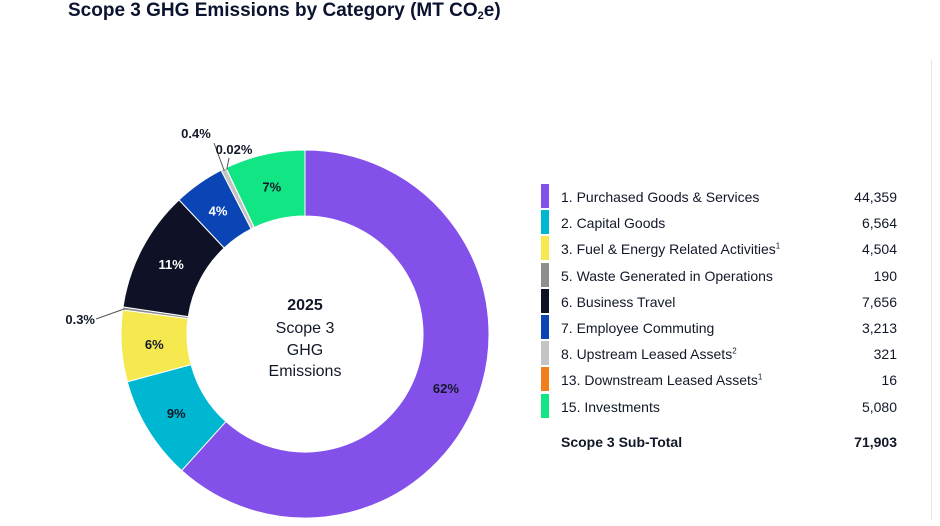  Describe the element at coordinates (305, 371) in the screenshot. I see `center-line-3: Emissions` at that location.